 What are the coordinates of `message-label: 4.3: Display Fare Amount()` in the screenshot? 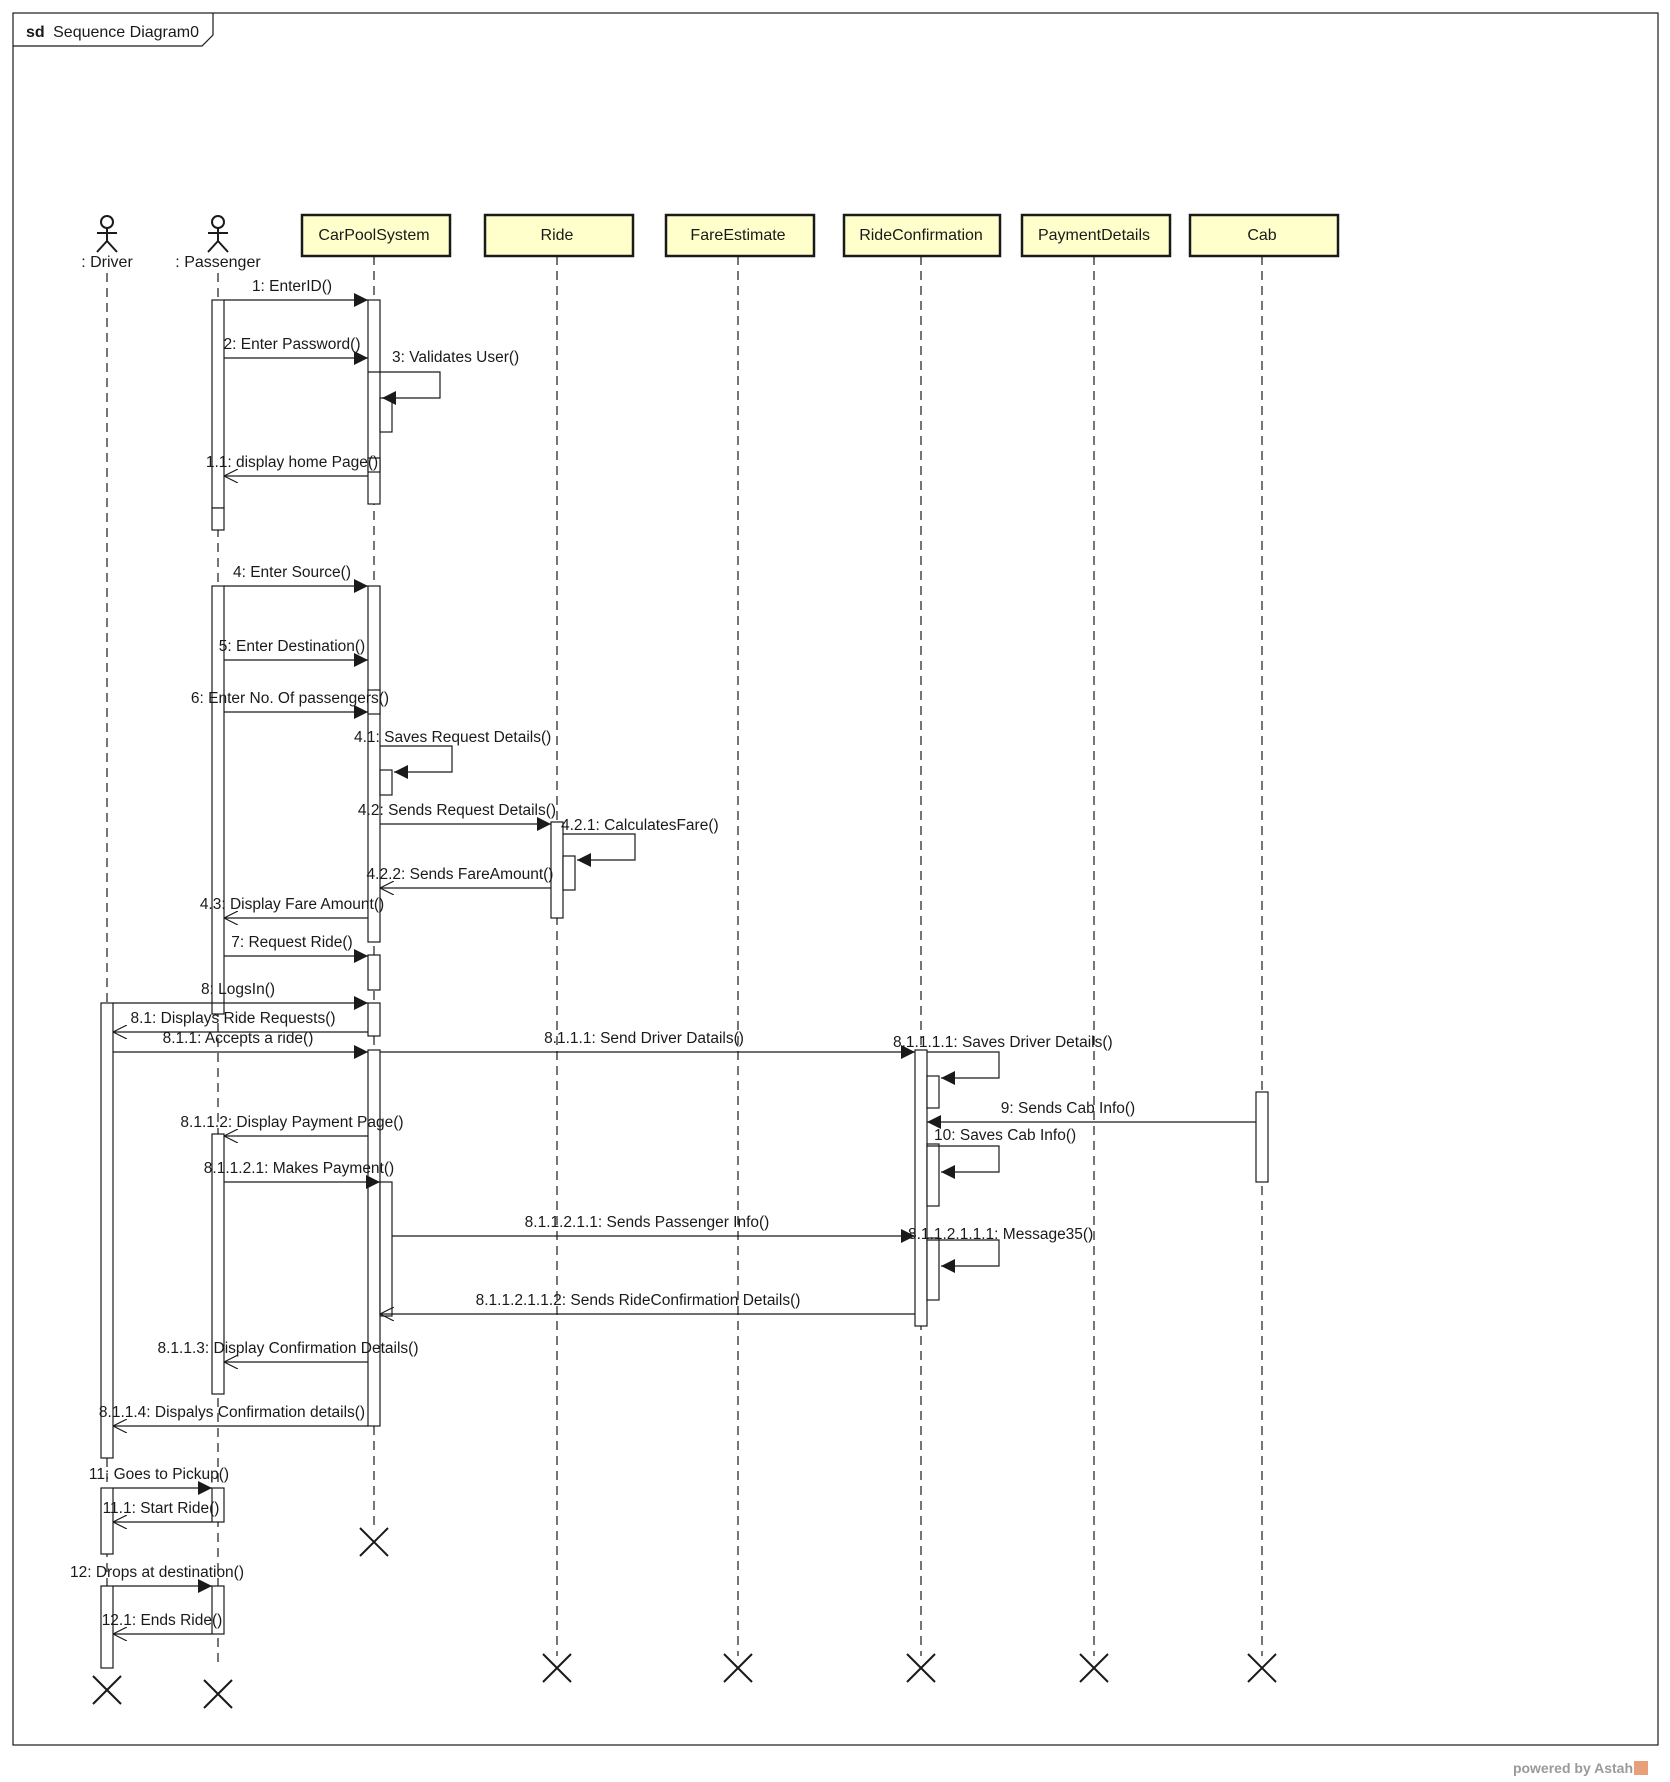 It's located at (292, 904).